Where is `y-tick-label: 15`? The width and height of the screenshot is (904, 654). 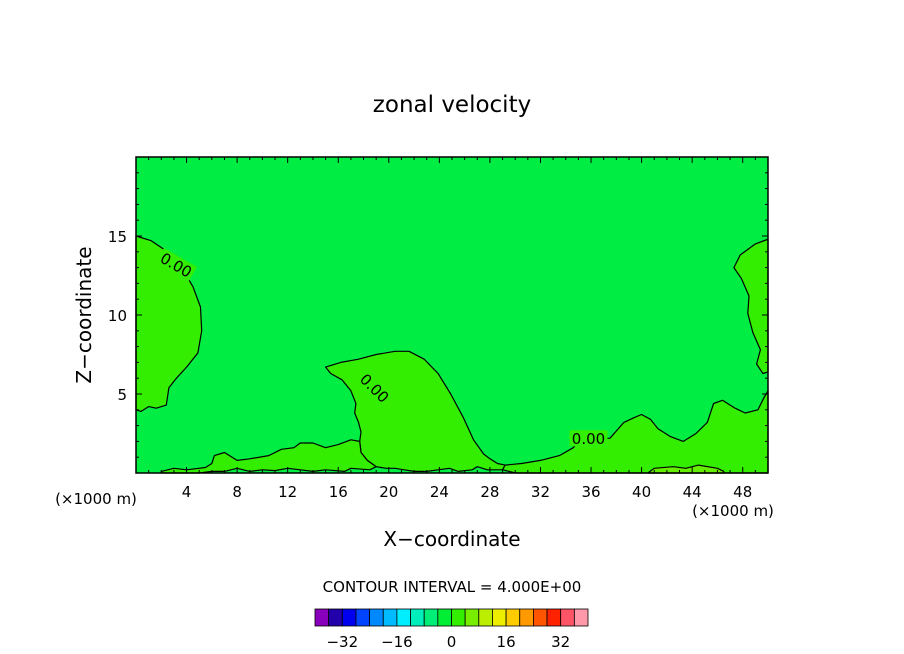 y-tick-label: 15 is located at coordinates (117, 237).